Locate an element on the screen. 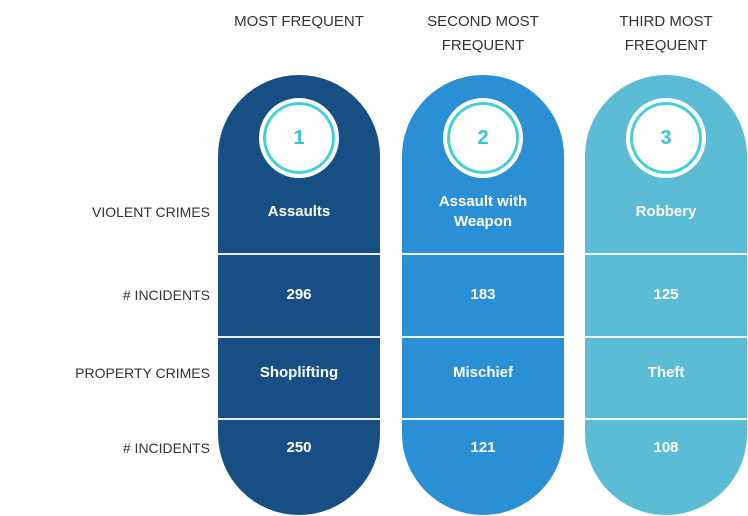 This screenshot has height=516, width=748. cell-value: 183 is located at coordinates (483, 294).